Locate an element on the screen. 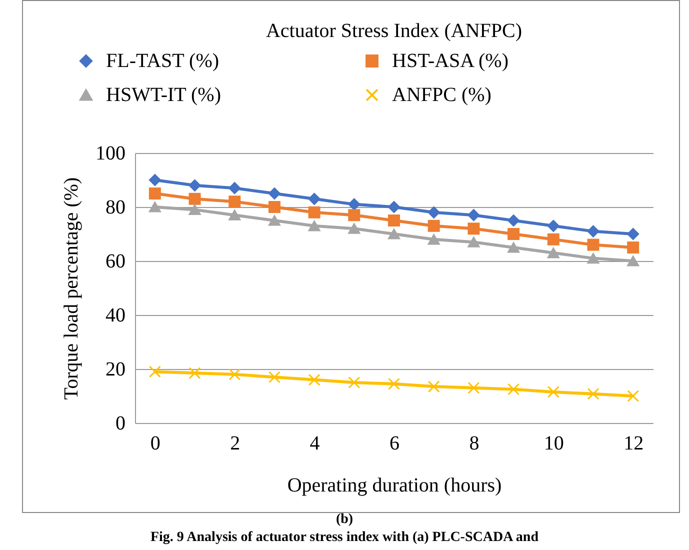 The image size is (689, 550). y-tick-label: 20 is located at coordinates (116, 369).